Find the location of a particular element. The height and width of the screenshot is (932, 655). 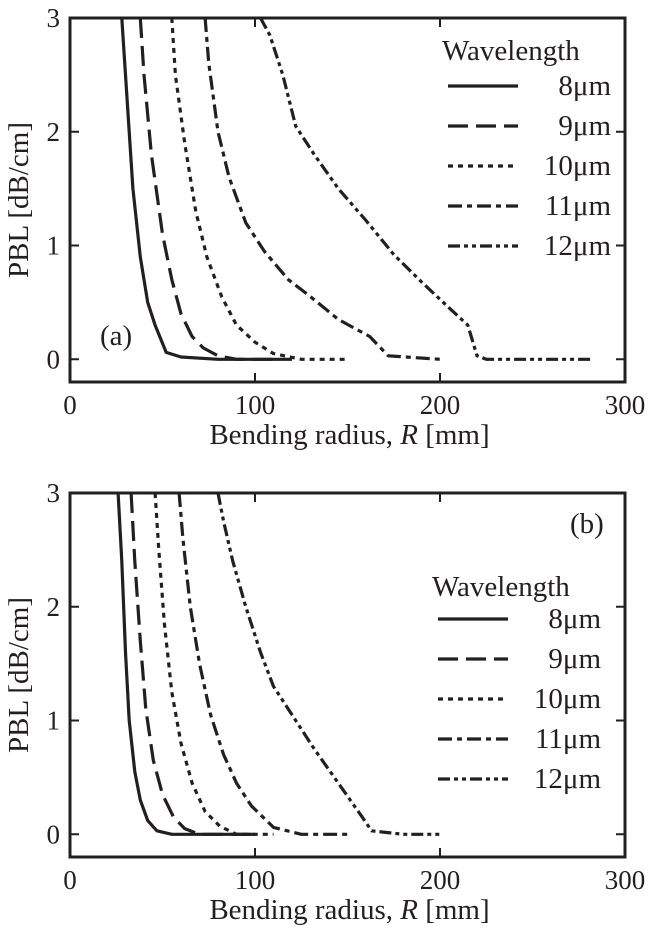

series-line-12um is located at coordinates (328, 664).